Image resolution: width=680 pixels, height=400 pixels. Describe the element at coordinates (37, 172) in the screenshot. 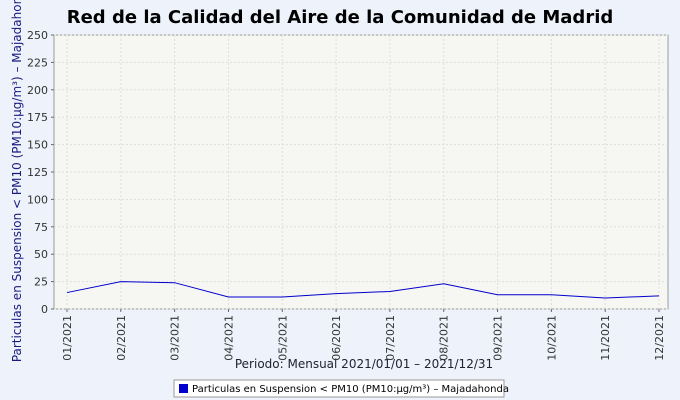

I see `y-tick-label: 125` at that location.